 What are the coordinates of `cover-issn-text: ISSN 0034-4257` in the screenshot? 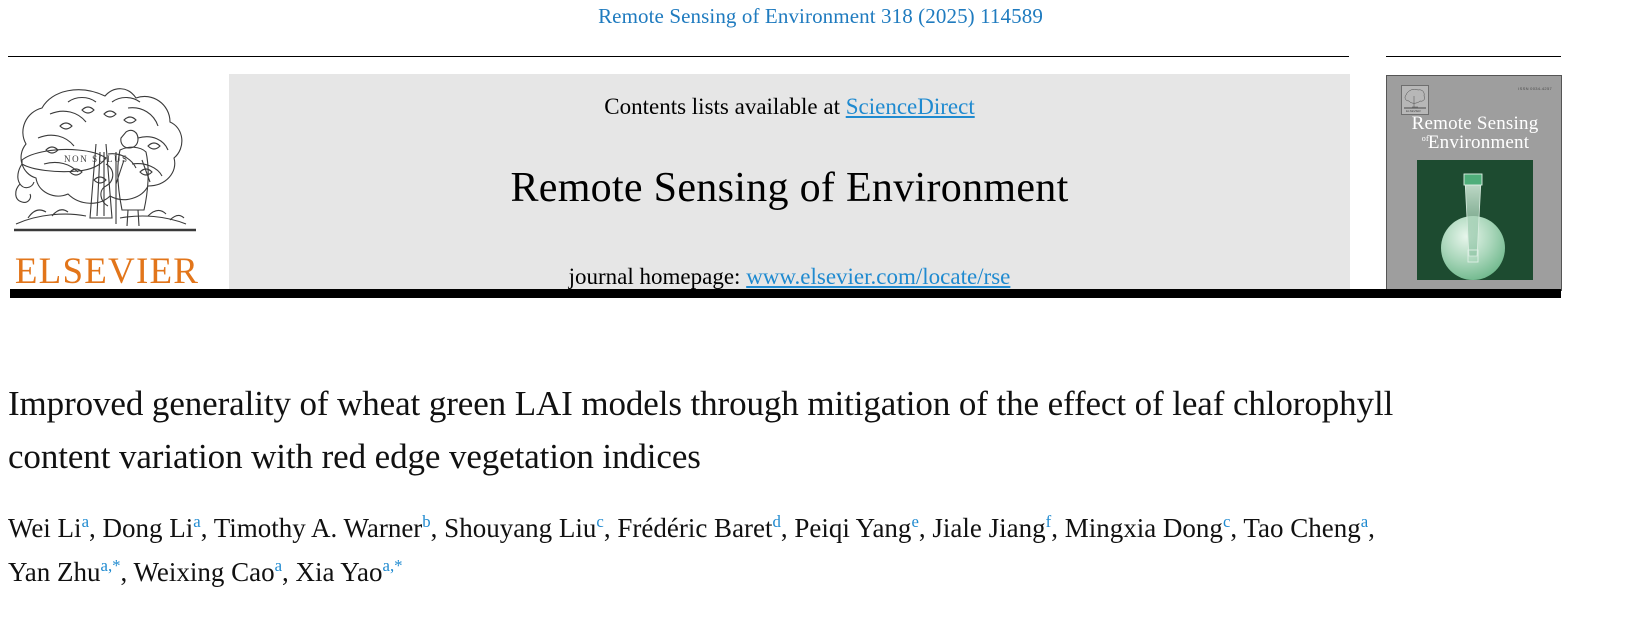 It's located at (1535, 88).